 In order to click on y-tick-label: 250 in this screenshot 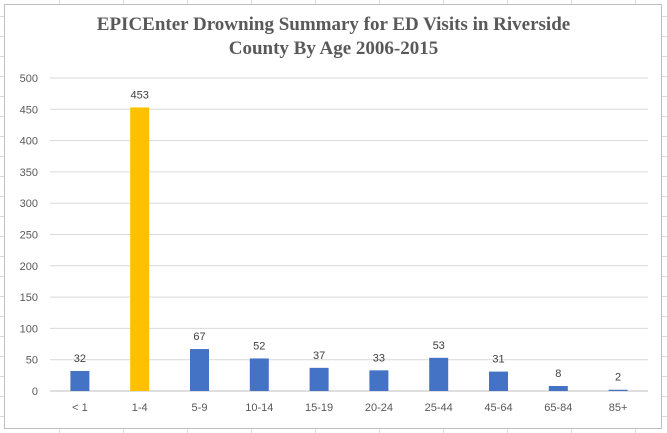, I will do `click(29, 236)`.